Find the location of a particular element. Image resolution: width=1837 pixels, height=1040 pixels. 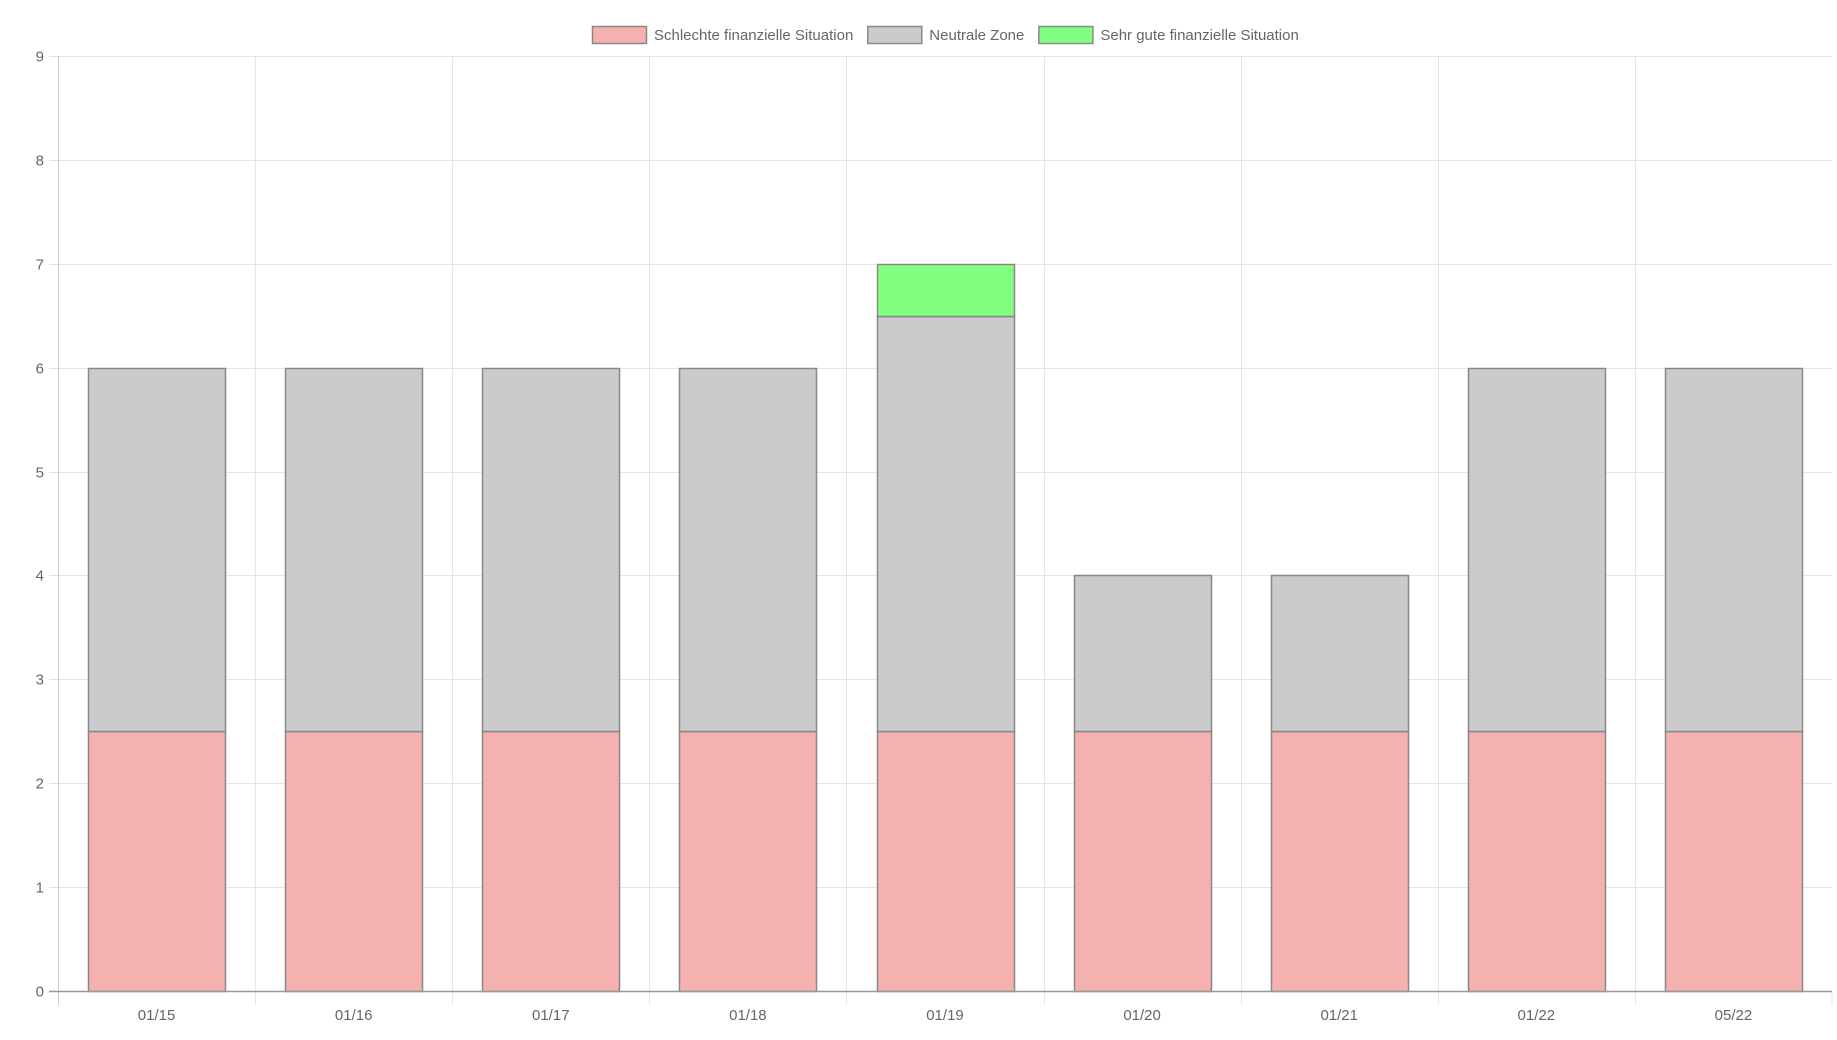

x-tick-label: 01/16 is located at coordinates (354, 1015).